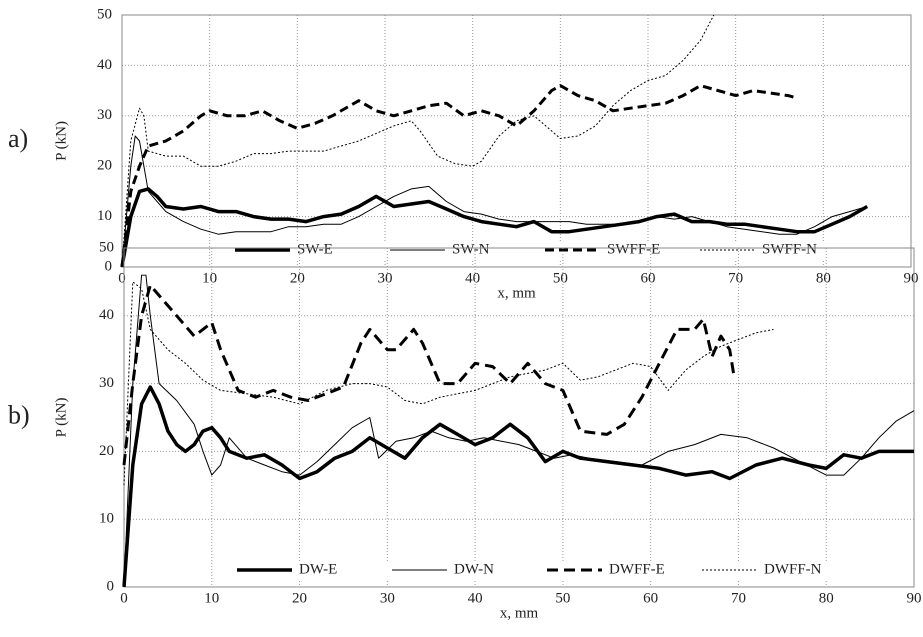  Describe the element at coordinates (318, 569) in the screenshot. I see `legend-label: DW-E` at that location.